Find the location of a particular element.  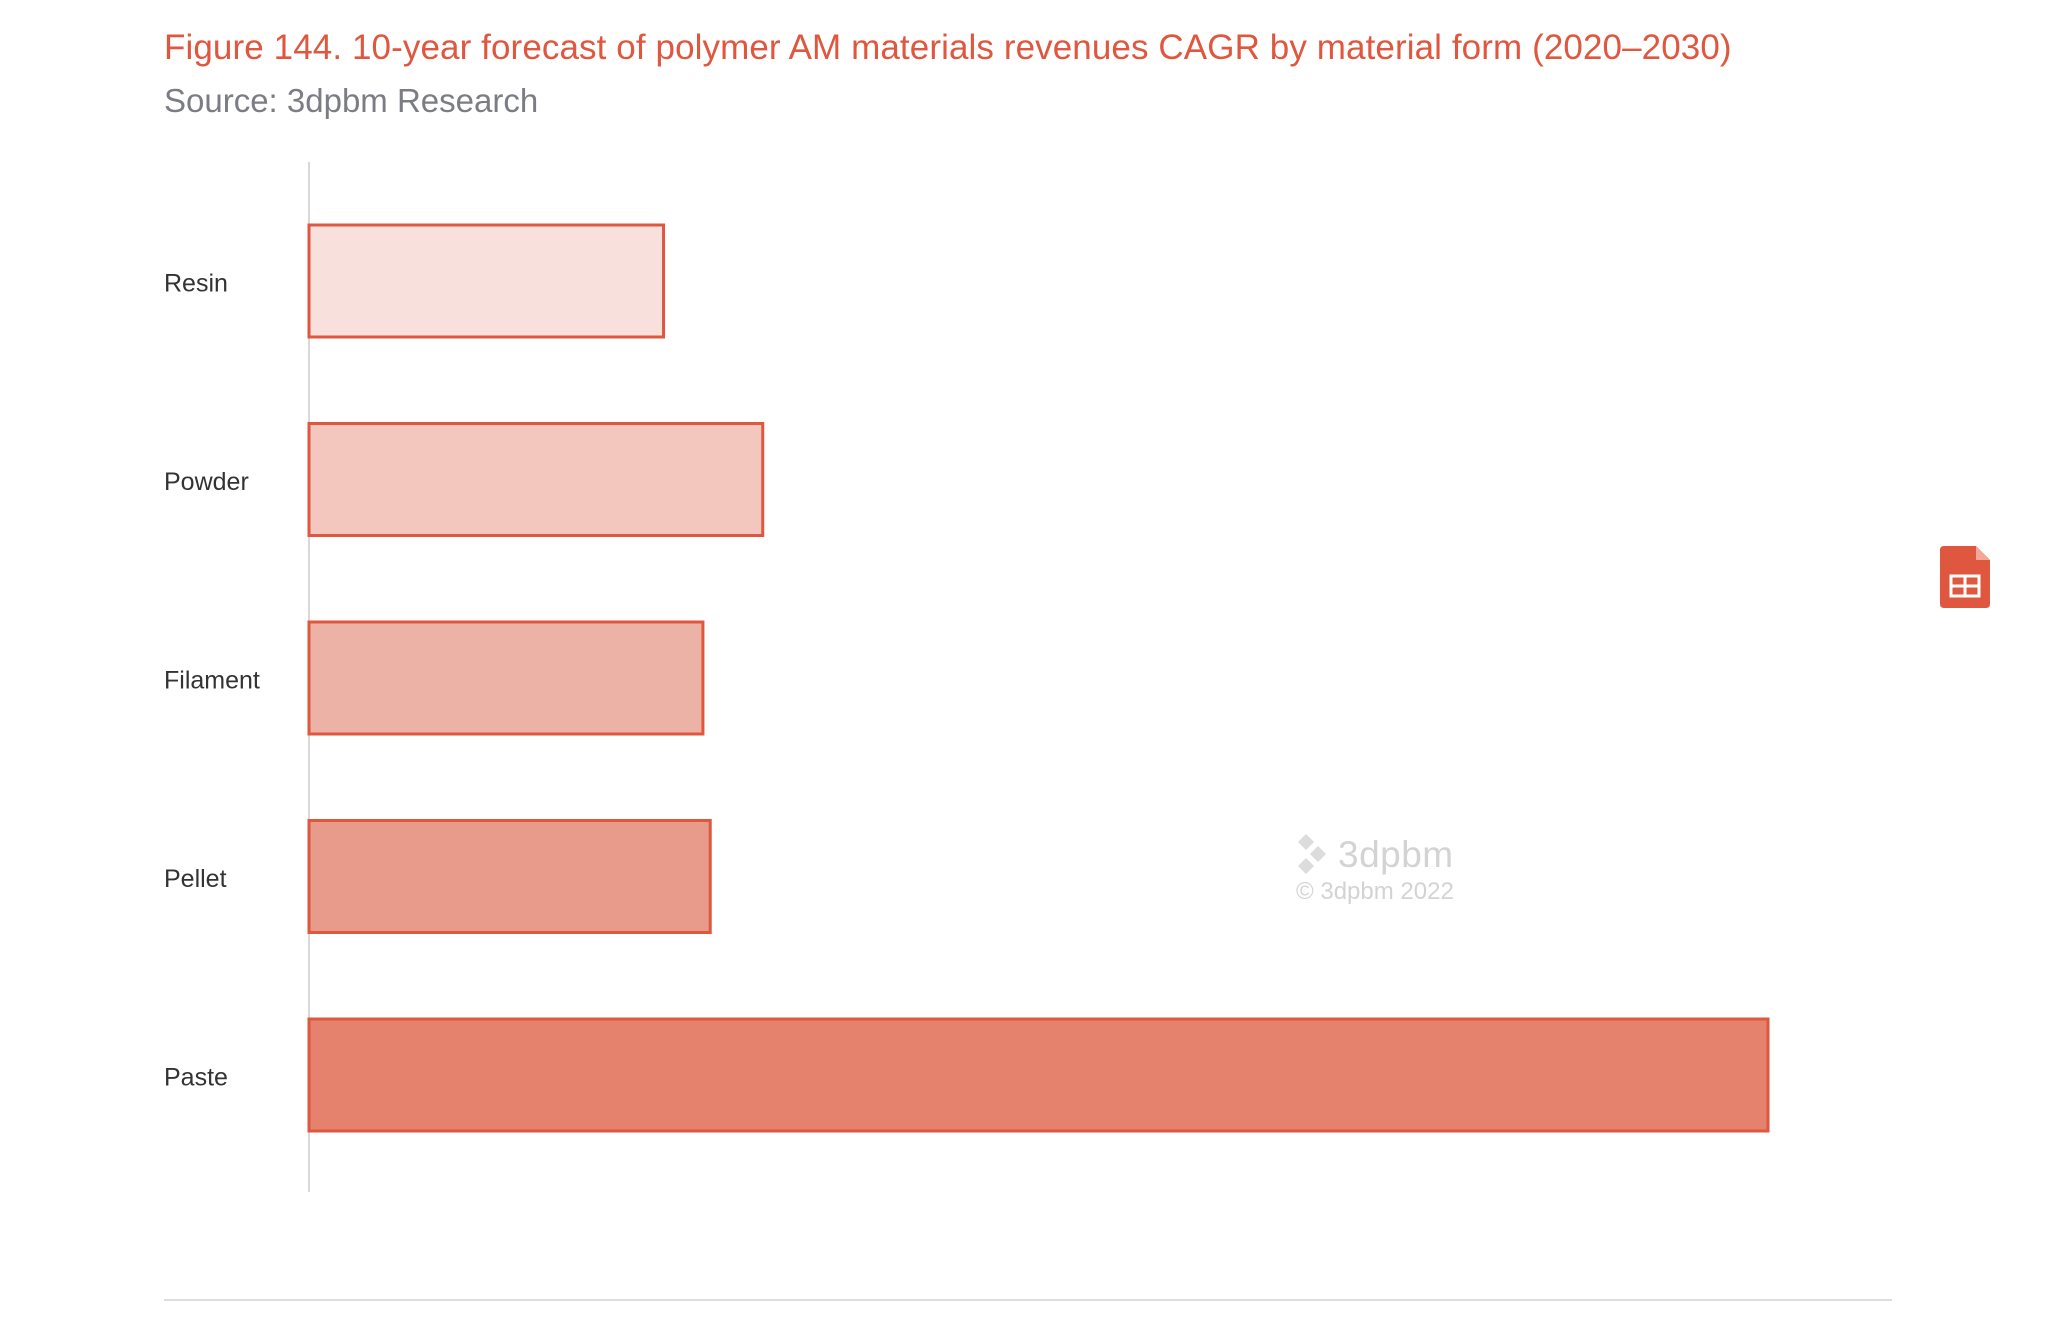

category-label-powder: Powder is located at coordinates (206, 482).